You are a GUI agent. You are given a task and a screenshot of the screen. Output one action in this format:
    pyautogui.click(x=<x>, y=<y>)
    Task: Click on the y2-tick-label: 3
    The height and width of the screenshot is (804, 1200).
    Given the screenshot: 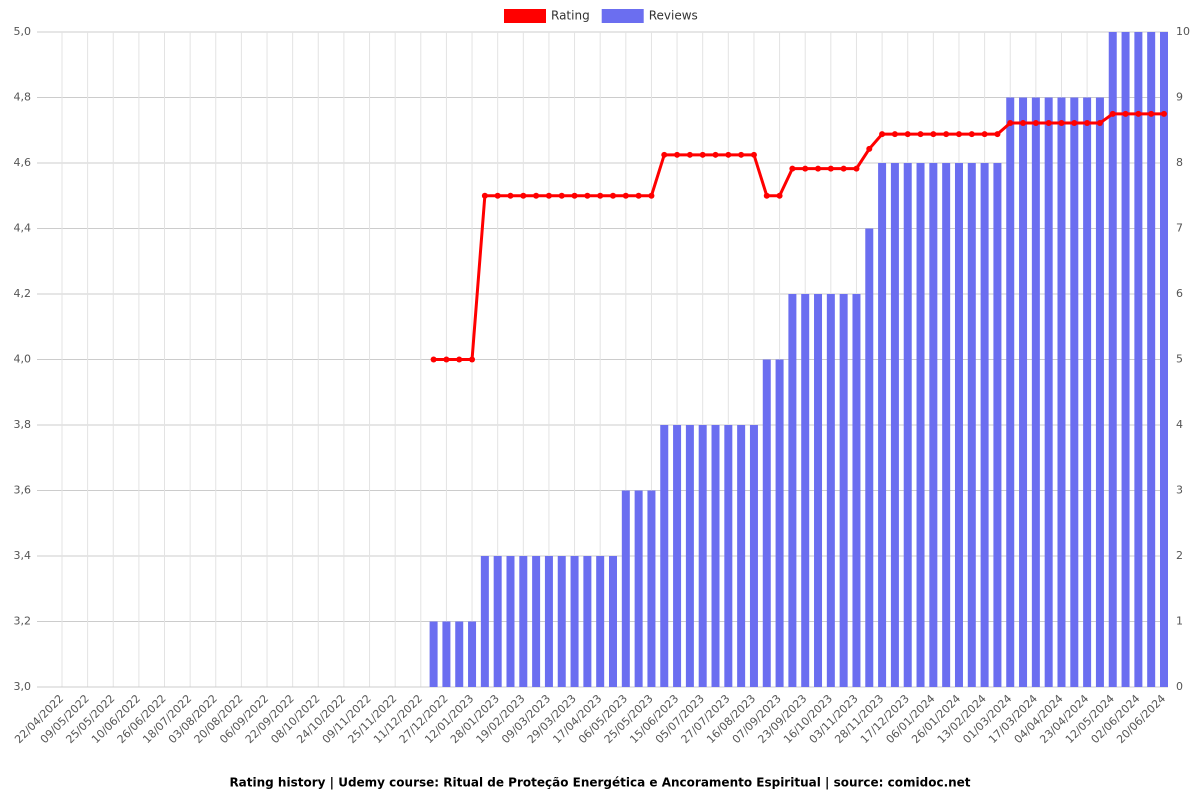 What is the action you would take?
    pyautogui.click(x=1179, y=490)
    